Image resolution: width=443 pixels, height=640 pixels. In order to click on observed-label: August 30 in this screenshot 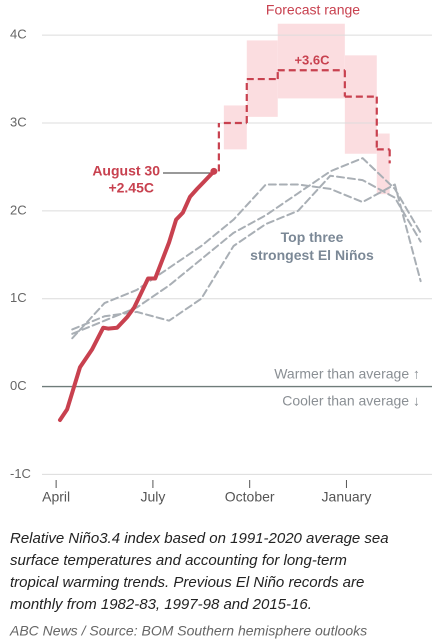, I will do `click(126, 171)`.